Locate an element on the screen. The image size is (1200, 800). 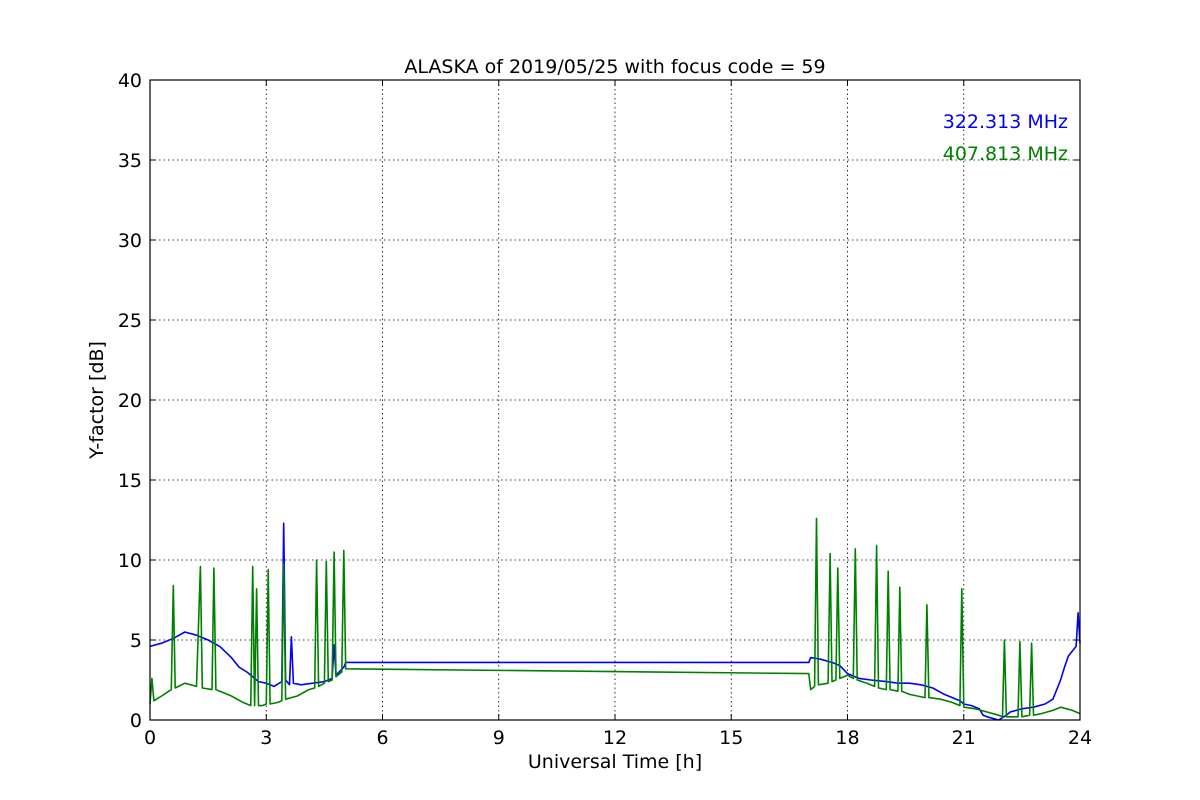
legend: 322.313 MHz 407.813 MHz is located at coordinates (1005, 138).